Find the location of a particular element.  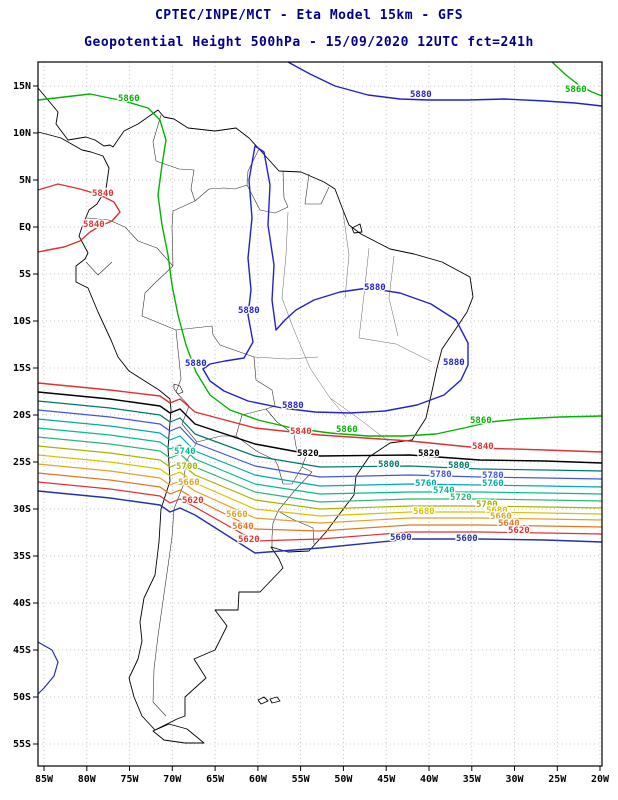

lake-titicaca is located at coordinates (178, 389).